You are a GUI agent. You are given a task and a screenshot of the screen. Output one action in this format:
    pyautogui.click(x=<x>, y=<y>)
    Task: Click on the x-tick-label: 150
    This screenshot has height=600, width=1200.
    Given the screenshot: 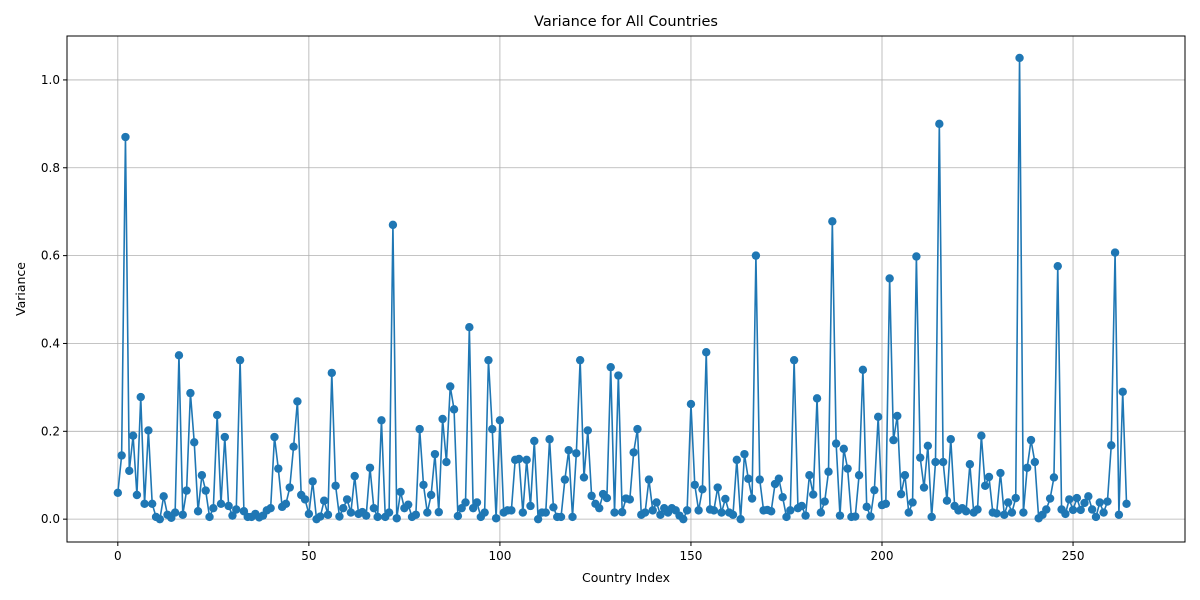 What is the action you would take?
    pyautogui.click(x=691, y=556)
    